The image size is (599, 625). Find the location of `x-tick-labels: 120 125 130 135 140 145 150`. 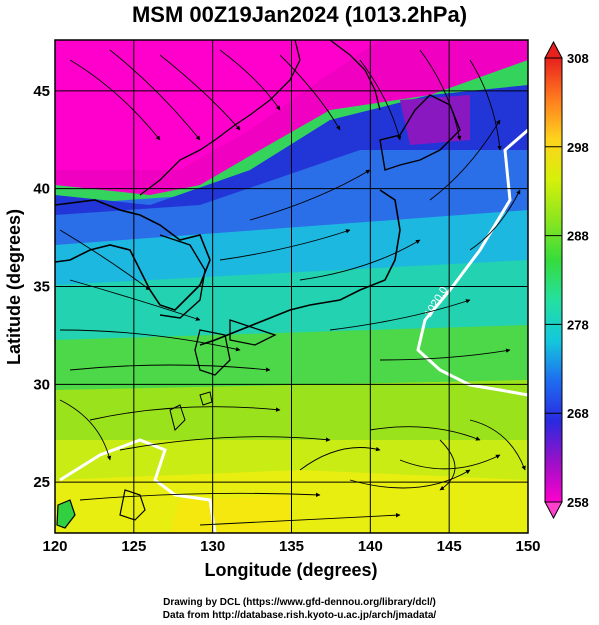

x-tick-labels: 120 125 130 135 140 145 150 is located at coordinates (291, 546).